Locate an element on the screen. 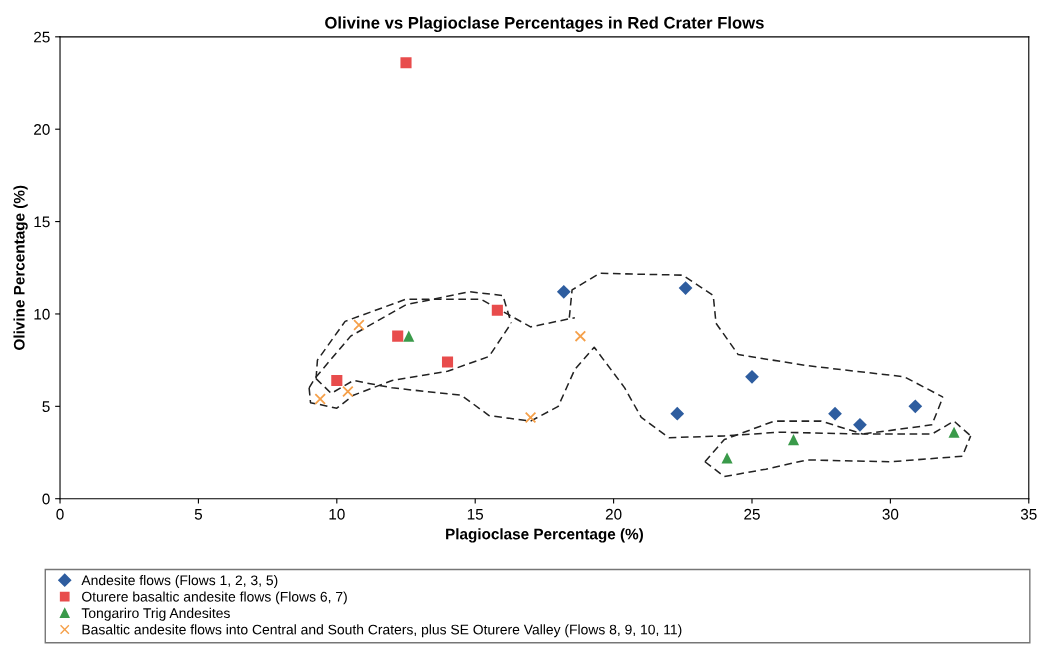  y-tick-label: 25 is located at coordinates (42, 37).